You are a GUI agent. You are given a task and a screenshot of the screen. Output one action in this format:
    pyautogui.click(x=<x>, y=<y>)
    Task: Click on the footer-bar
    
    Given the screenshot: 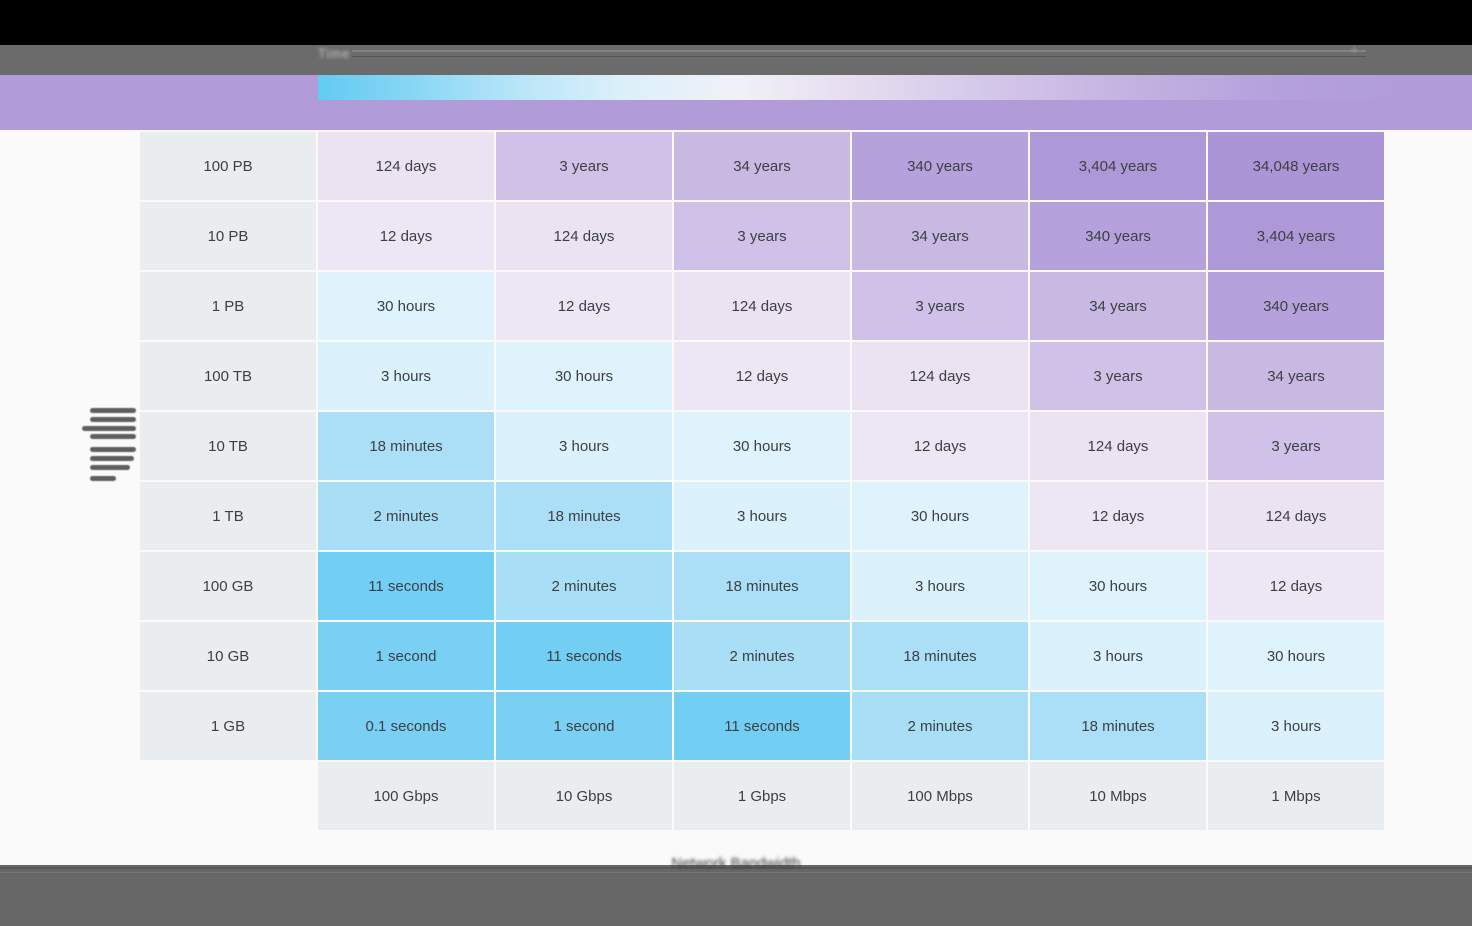 What is the action you would take?
    pyautogui.click(x=736, y=895)
    